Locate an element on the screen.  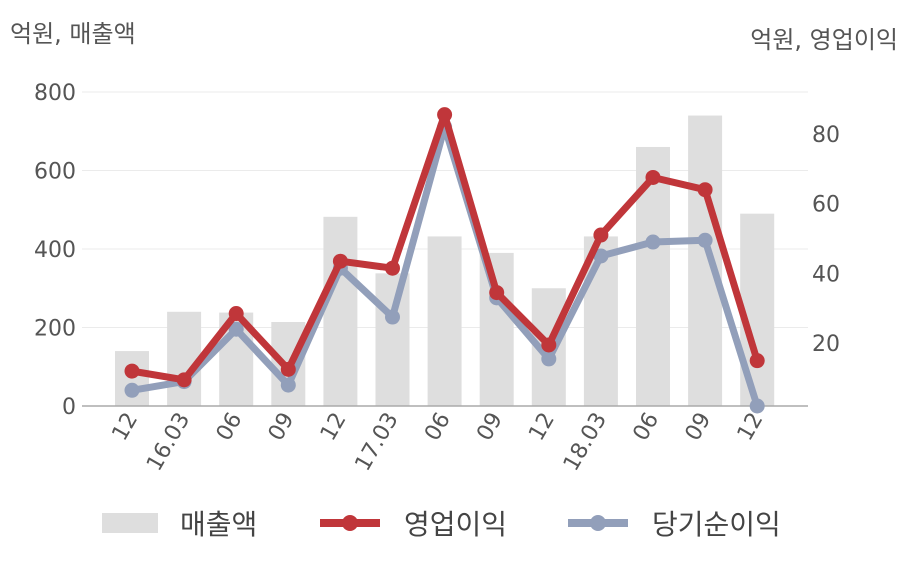
legend-swatch-net-income is located at coordinates (598, 523).